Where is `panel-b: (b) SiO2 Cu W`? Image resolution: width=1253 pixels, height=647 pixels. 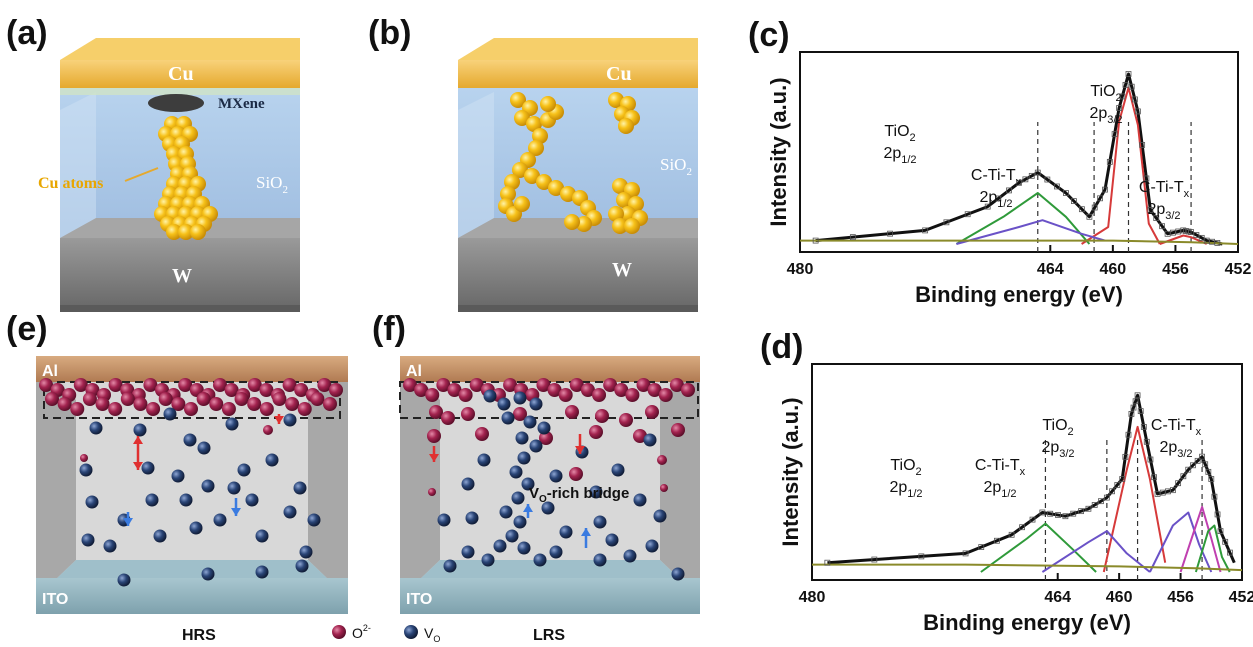
panel-b: (b) SiO2 Cu W is located at coordinates (533, 163).